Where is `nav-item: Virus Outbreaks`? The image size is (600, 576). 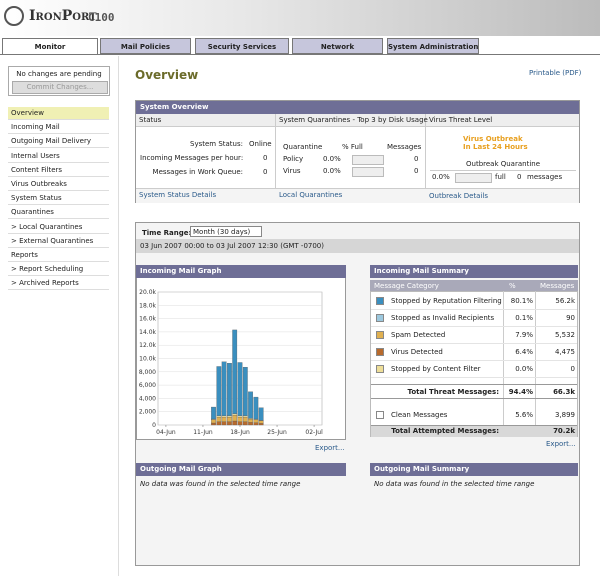
nav-item: Virus Outbreaks is located at coordinates (58, 184).